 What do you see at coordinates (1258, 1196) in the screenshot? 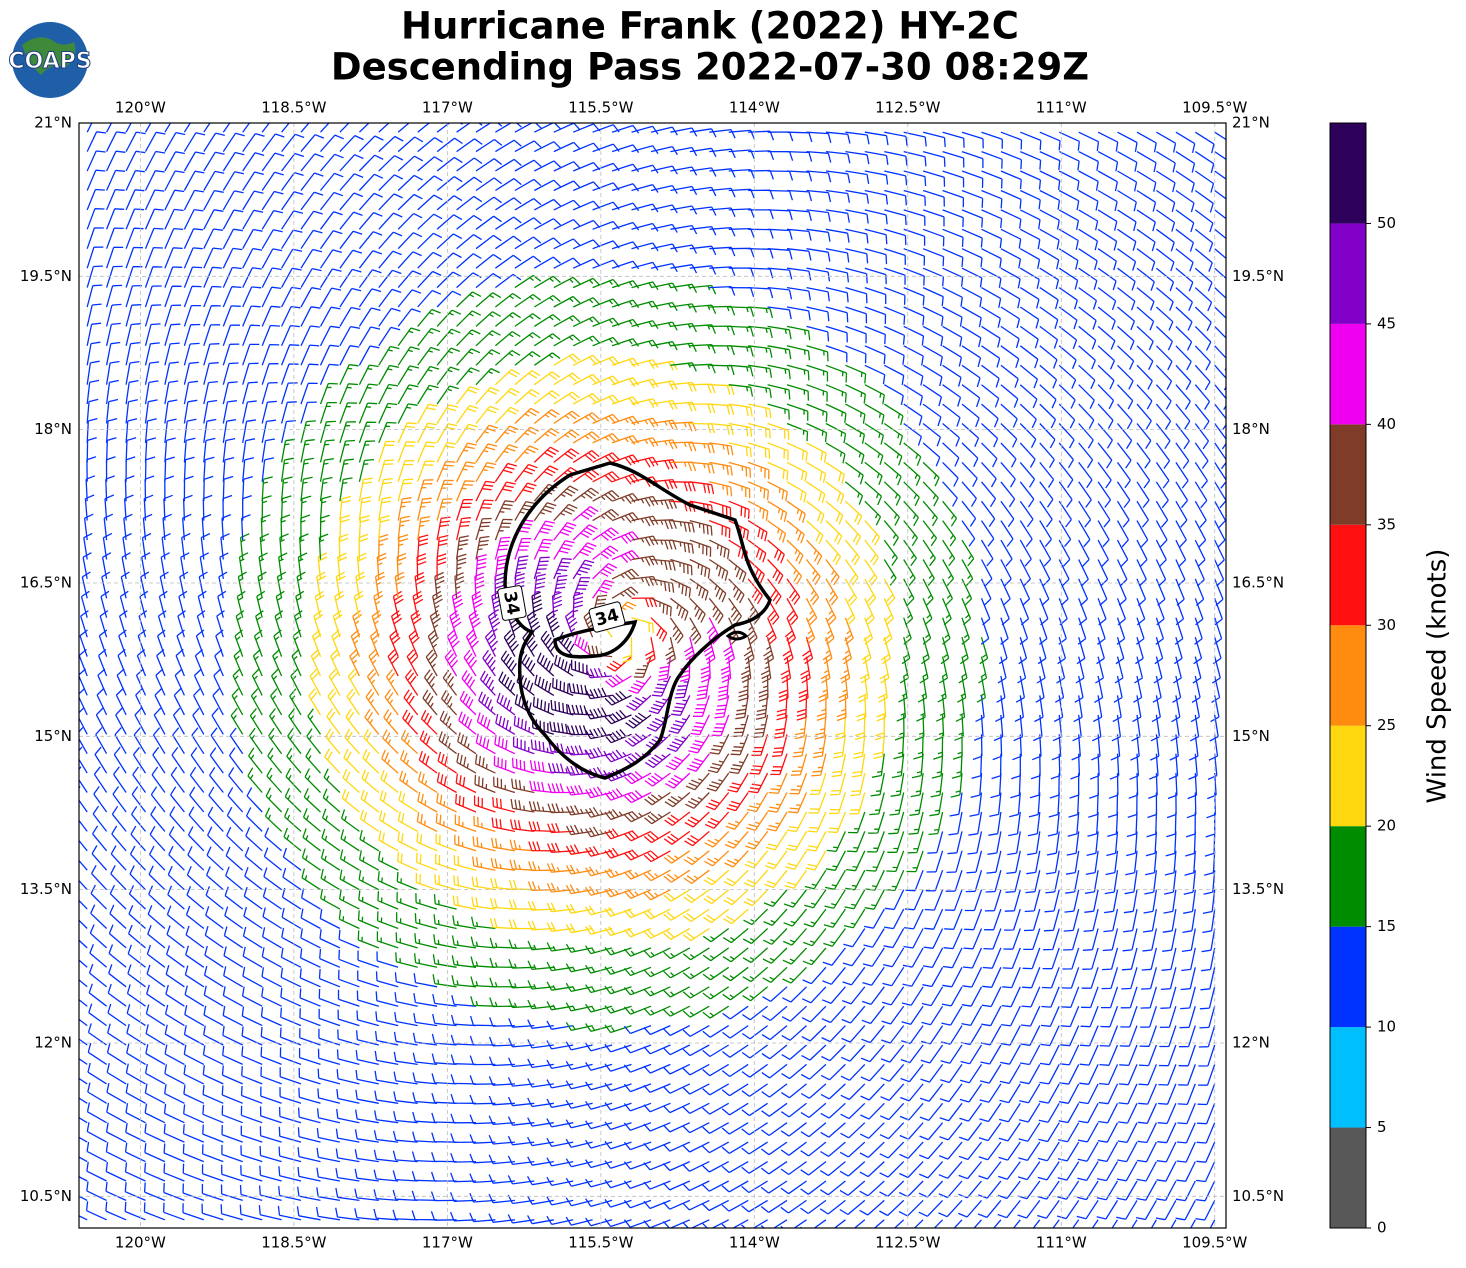
I see `y-tick-label: 10.5°N` at bounding box center [1258, 1196].